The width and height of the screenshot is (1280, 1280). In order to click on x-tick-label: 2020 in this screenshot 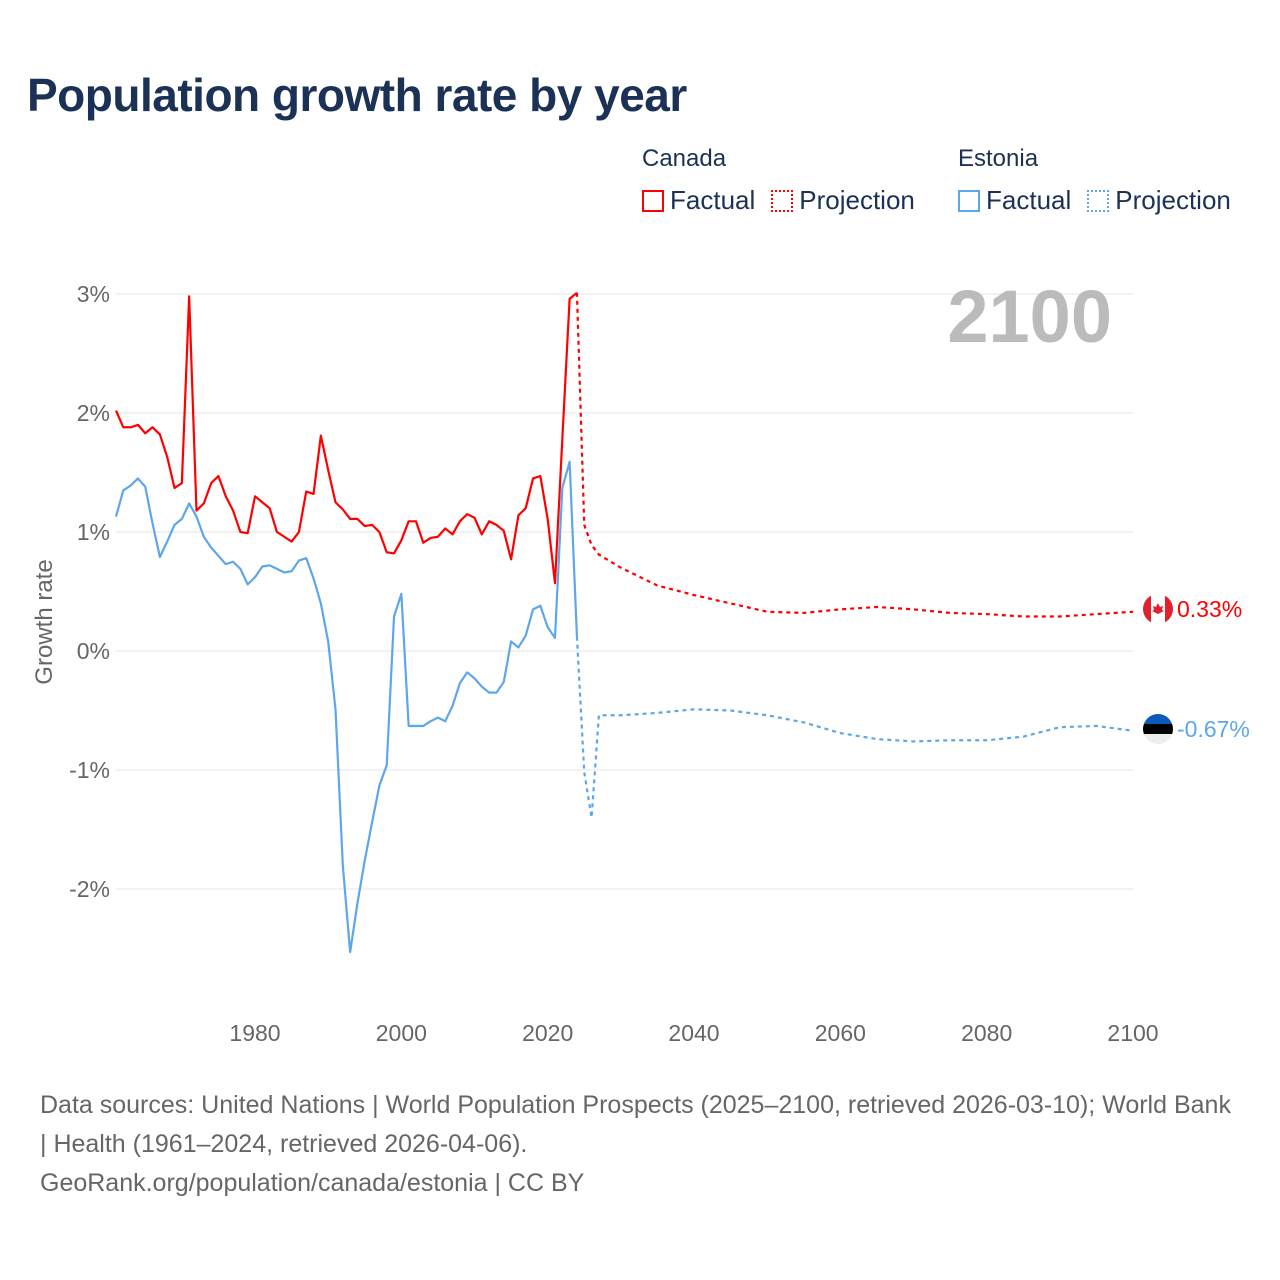, I will do `click(547, 1033)`.